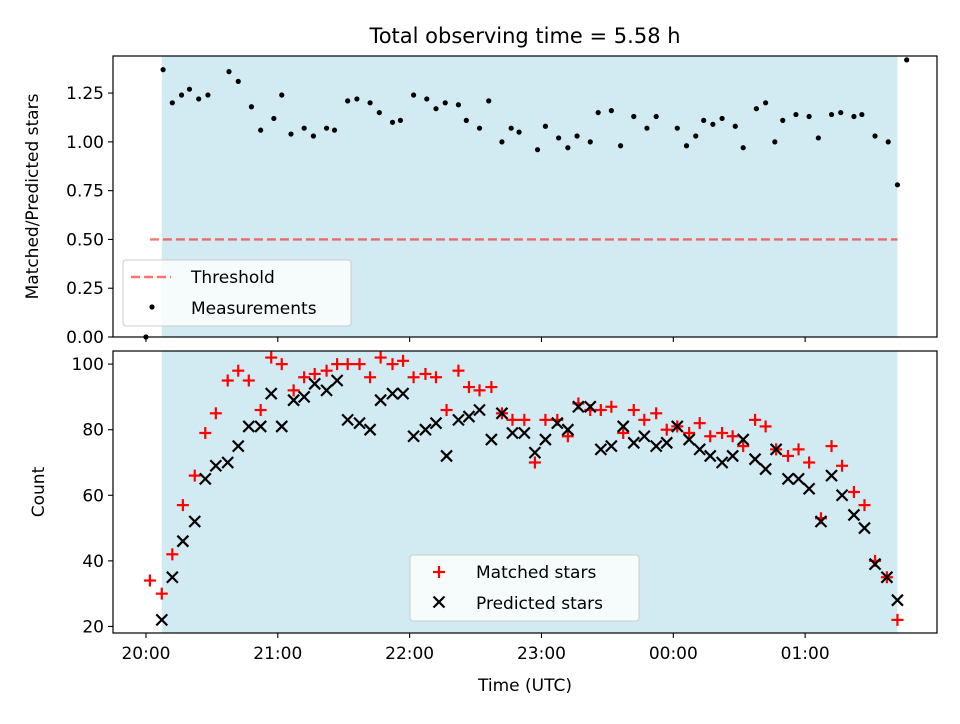 The height and width of the screenshot is (724, 960). What do you see at coordinates (524, 588) in the screenshot?
I see `bottom-legend: Matched stars Predicted stars` at bounding box center [524, 588].